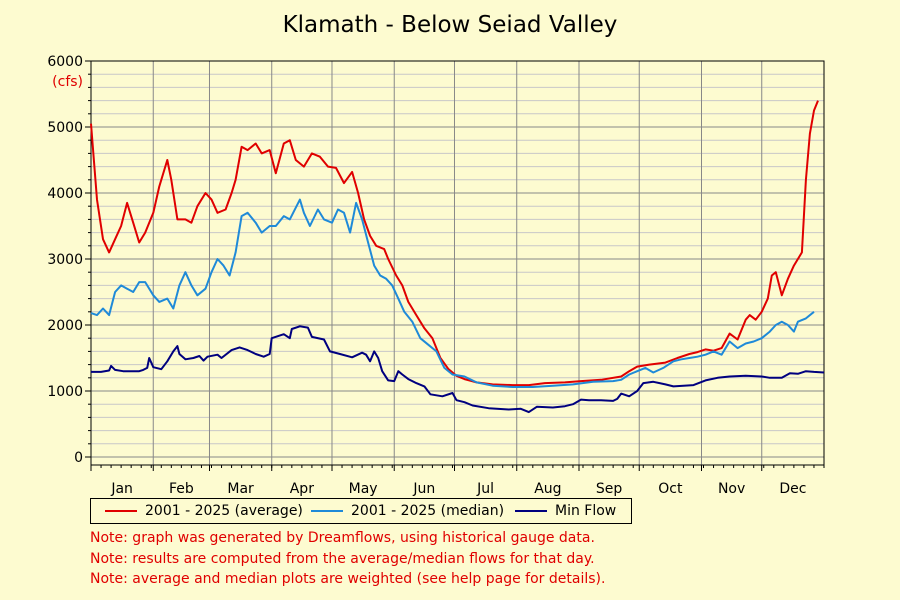  What do you see at coordinates (78, 458) in the screenshot?
I see `y-tick-label: 0` at bounding box center [78, 458].